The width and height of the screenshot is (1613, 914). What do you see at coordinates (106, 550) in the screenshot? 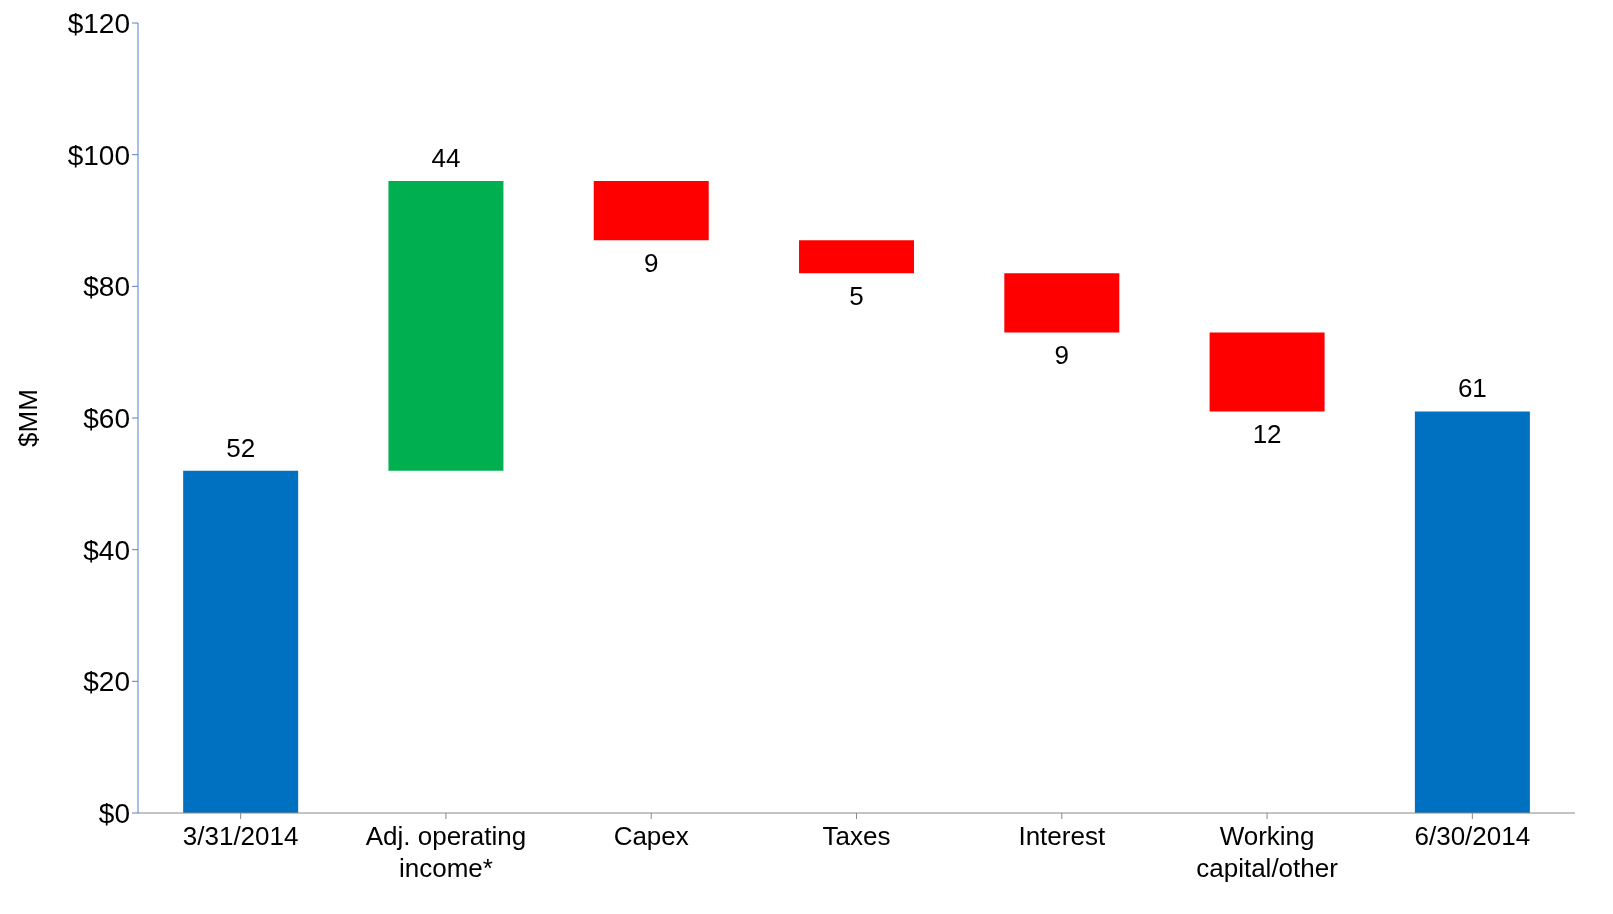
I see `y-tick-label: $40` at bounding box center [106, 550].